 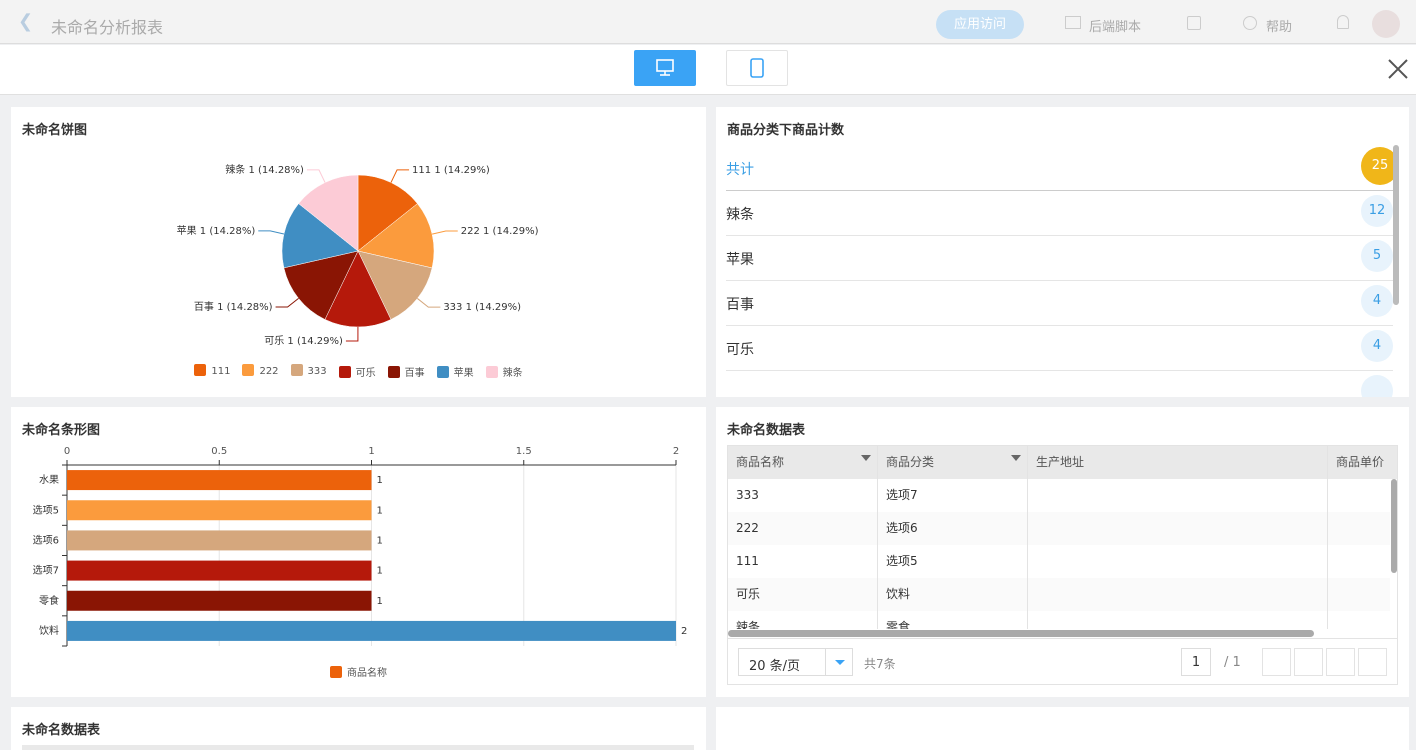 What do you see at coordinates (67, 451) in the screenshot?
I see `x-tick-label: 0` at bounding box center [67, 451].